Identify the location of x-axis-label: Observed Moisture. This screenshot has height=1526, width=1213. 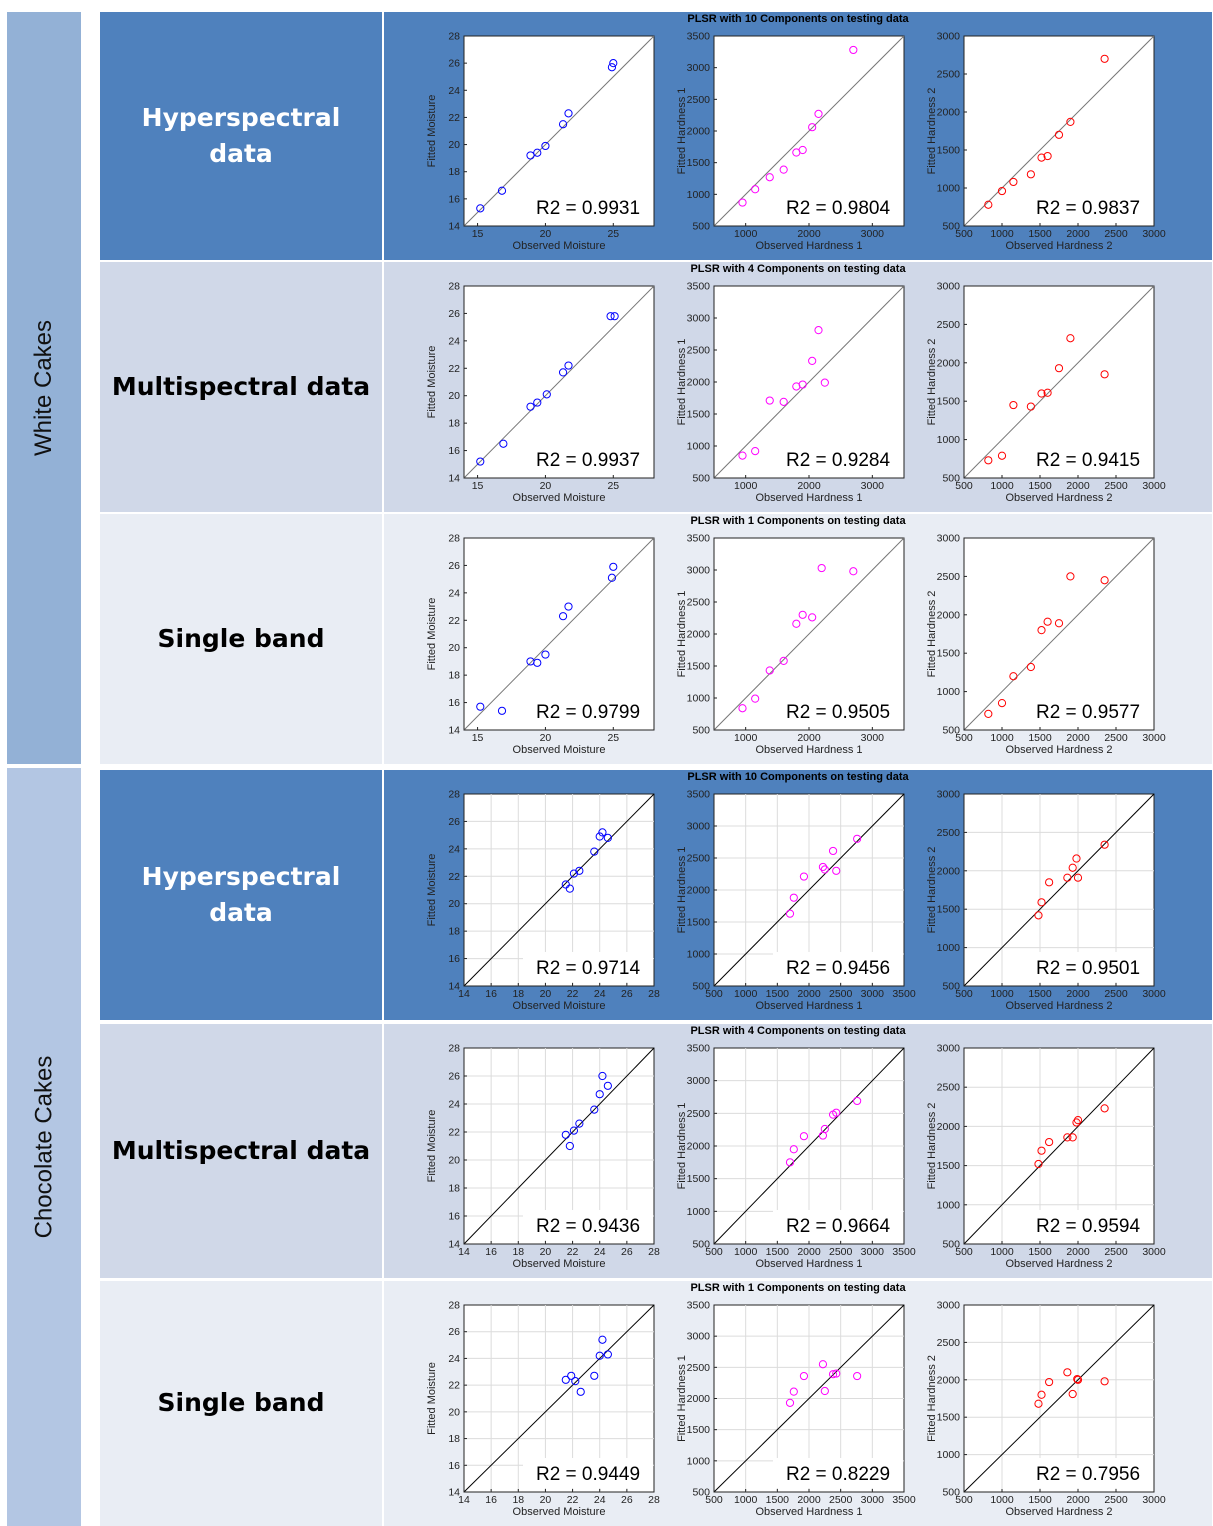
(559, 498).